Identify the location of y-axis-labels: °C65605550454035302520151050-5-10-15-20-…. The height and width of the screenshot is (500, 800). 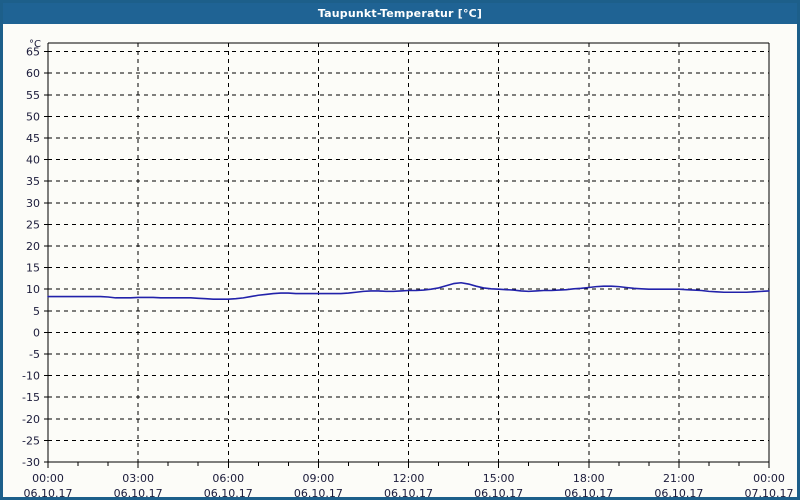
(31, 254).